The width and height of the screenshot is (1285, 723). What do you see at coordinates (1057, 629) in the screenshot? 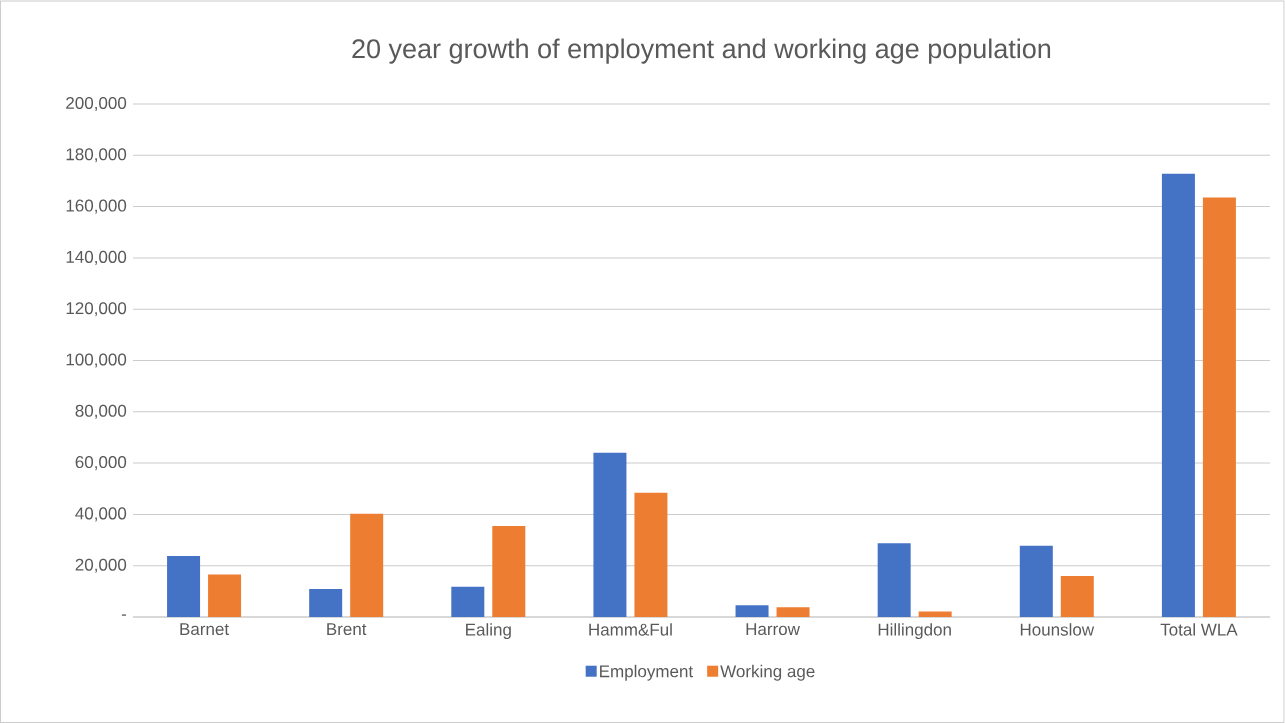
I see `x-tick-label: Hounslow` at bounding box center [1057, 629].